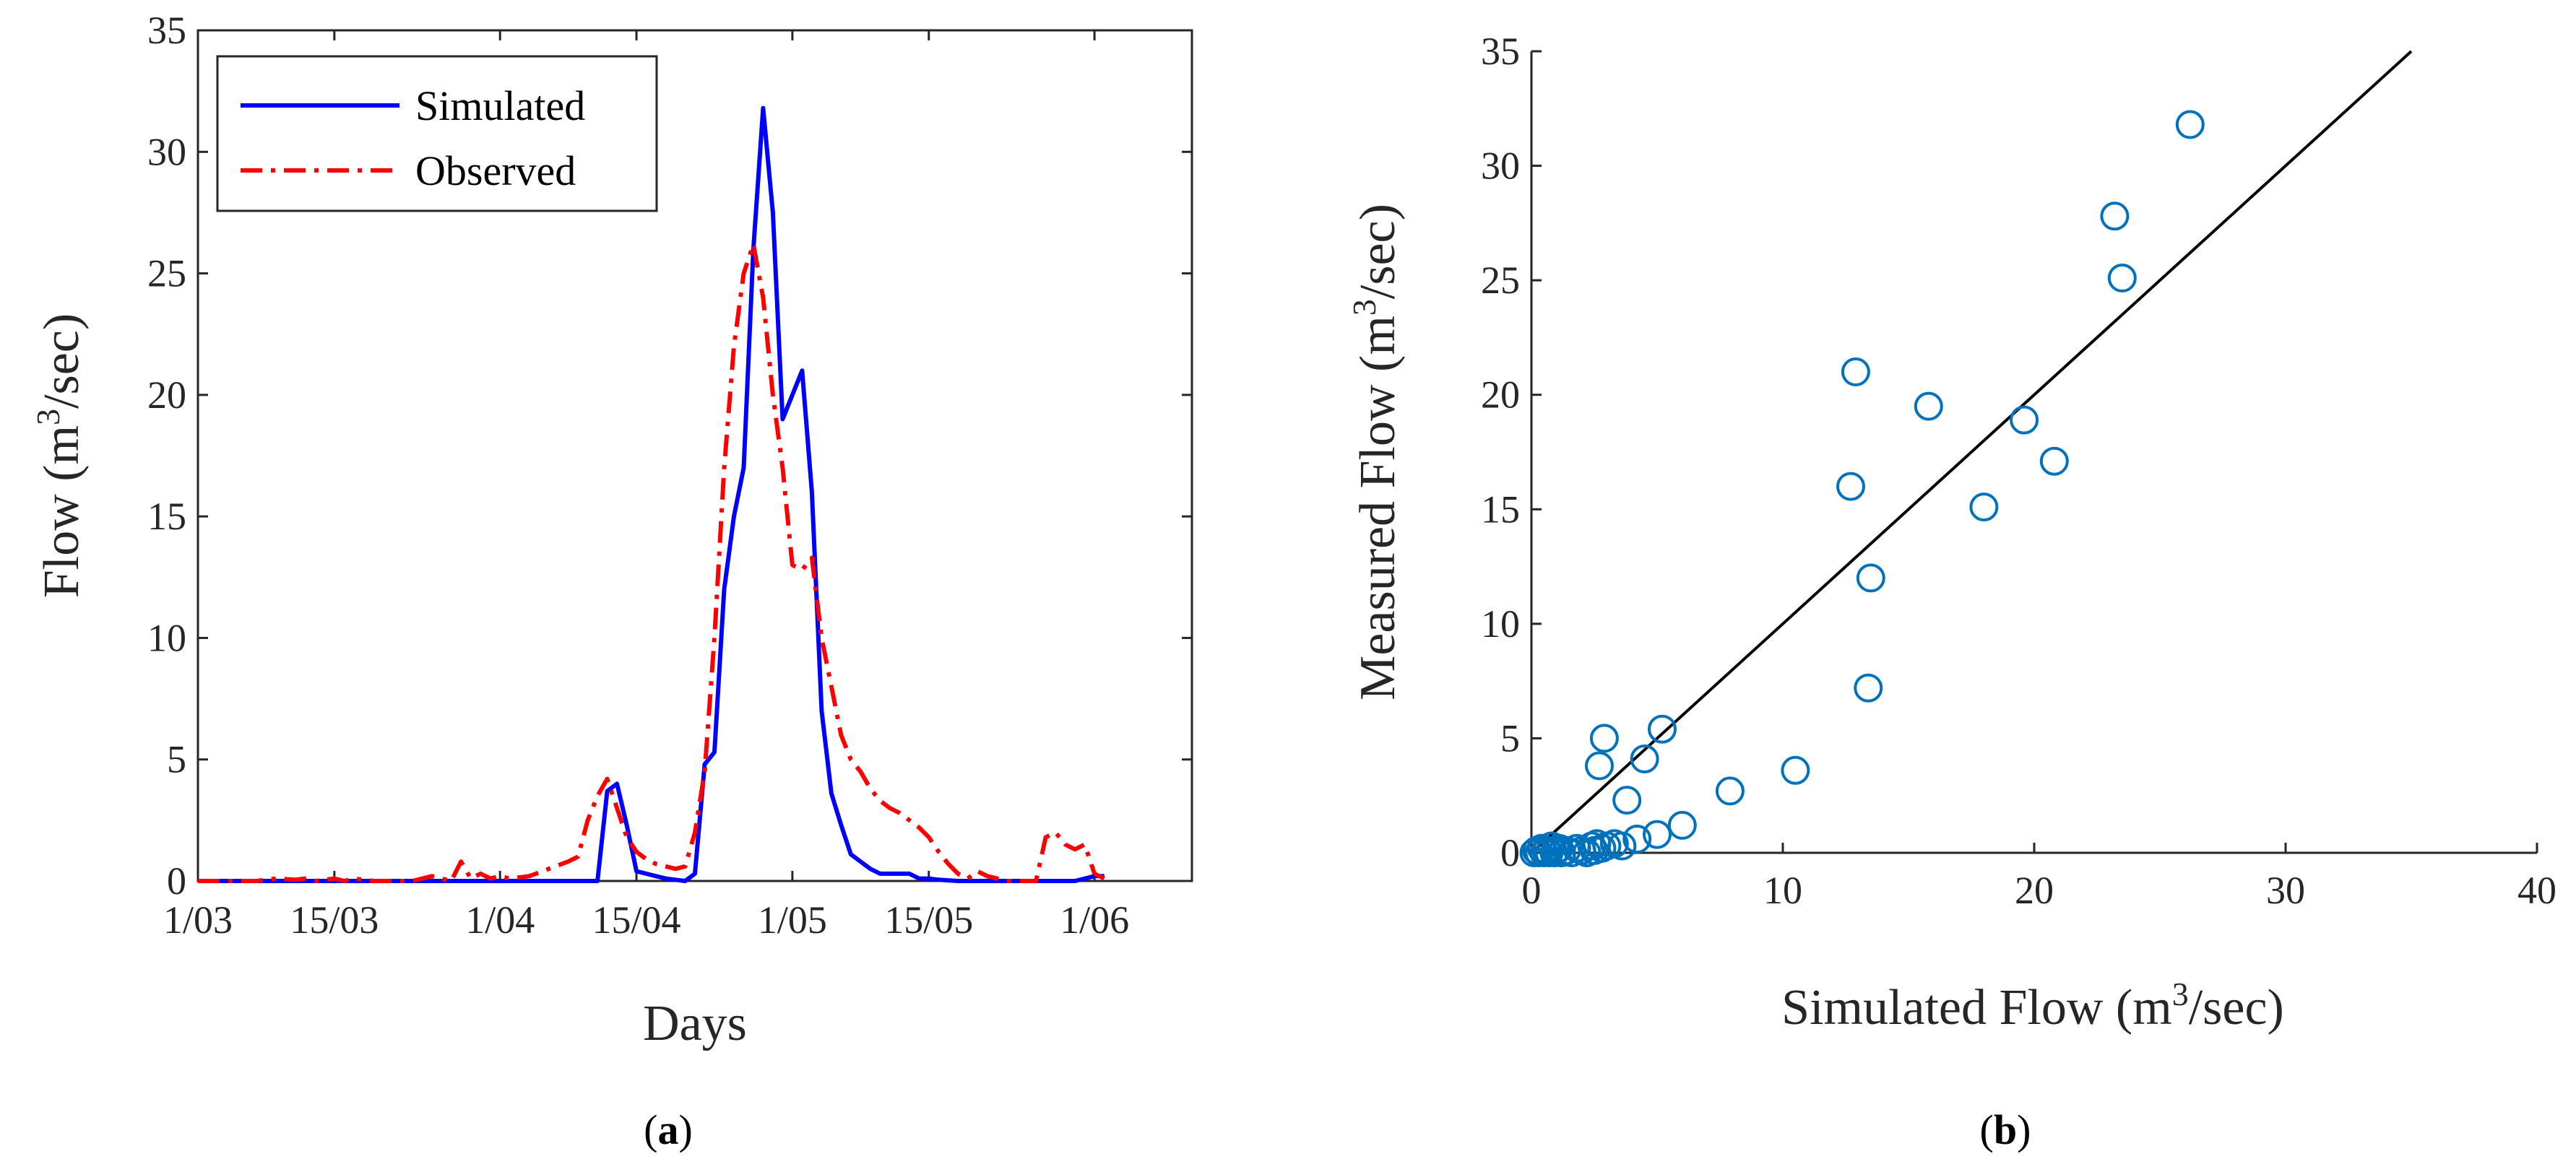 The height and width of the screenshot is (1172, 2576). I want to click on panel-a-x-tick-label: 15/05, so click(928, 920).